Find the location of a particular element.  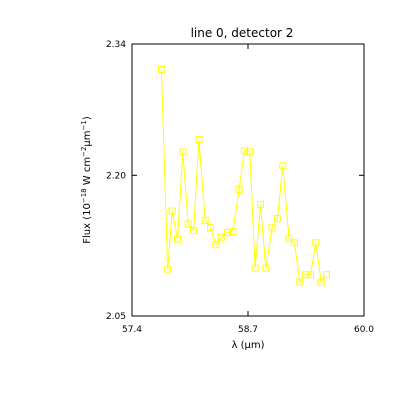

chart-title: line 0, detector 2 is located at coordinates (242, 33).